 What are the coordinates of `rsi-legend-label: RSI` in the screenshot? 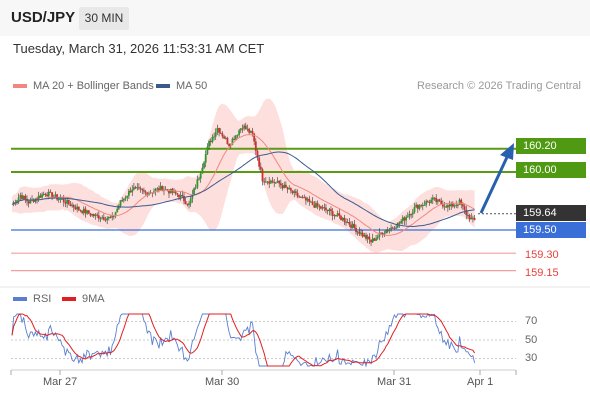 It's located at (42, 299).